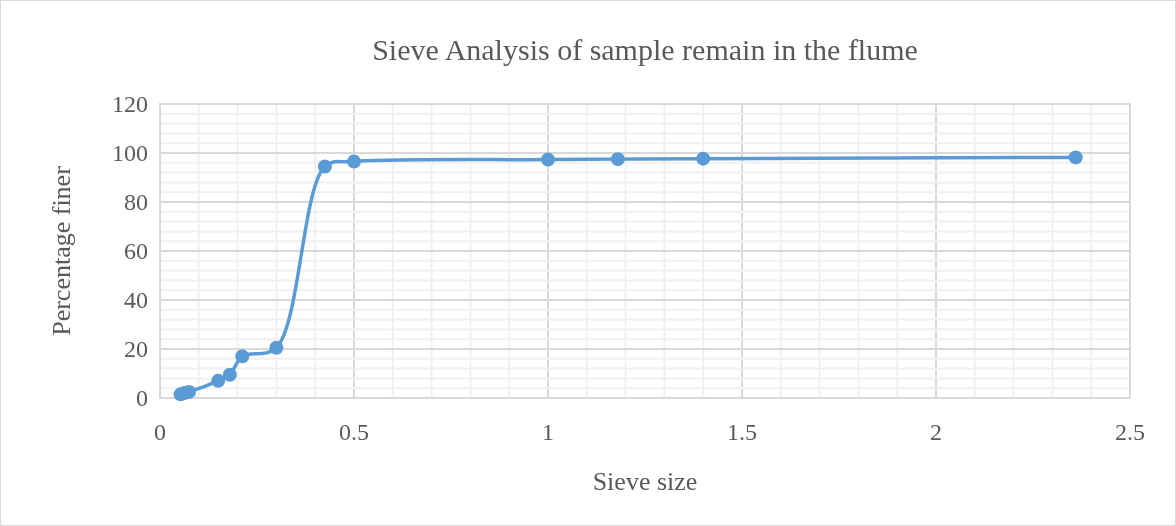 This screenshot has width=1176, height=526. Describe the element at coordinates (742, 432) in the screenshot. I see `x-tick-label: 1.5` at that location.